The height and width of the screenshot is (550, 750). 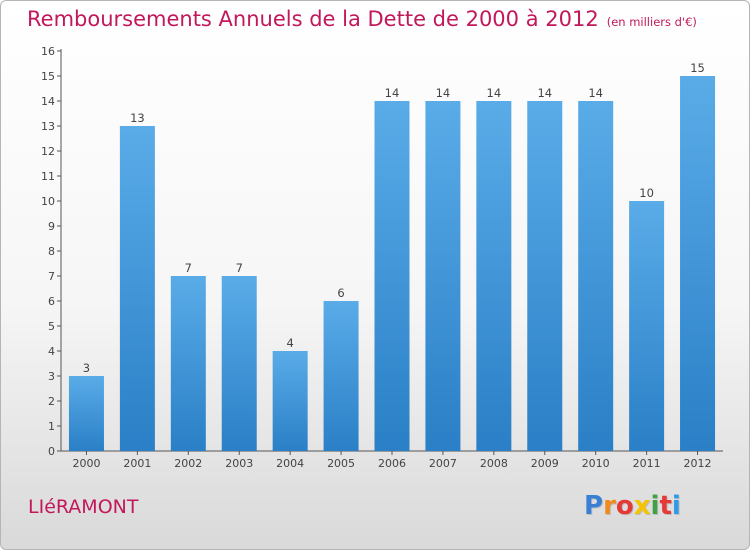 What do you see at coordinates (239, 463) in the screenshot?
I see `x-tick-label: 2003` at bounding box center [239, 463].